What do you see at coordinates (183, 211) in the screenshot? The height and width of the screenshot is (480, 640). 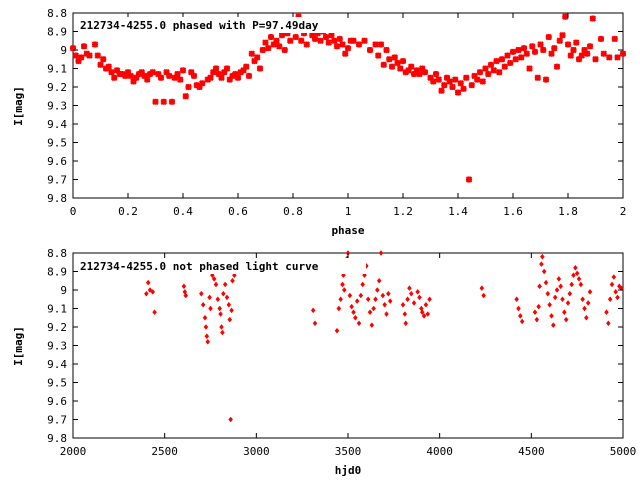 I see `phased-x-tick-label: 0.4` at bounding box center [183, 211].